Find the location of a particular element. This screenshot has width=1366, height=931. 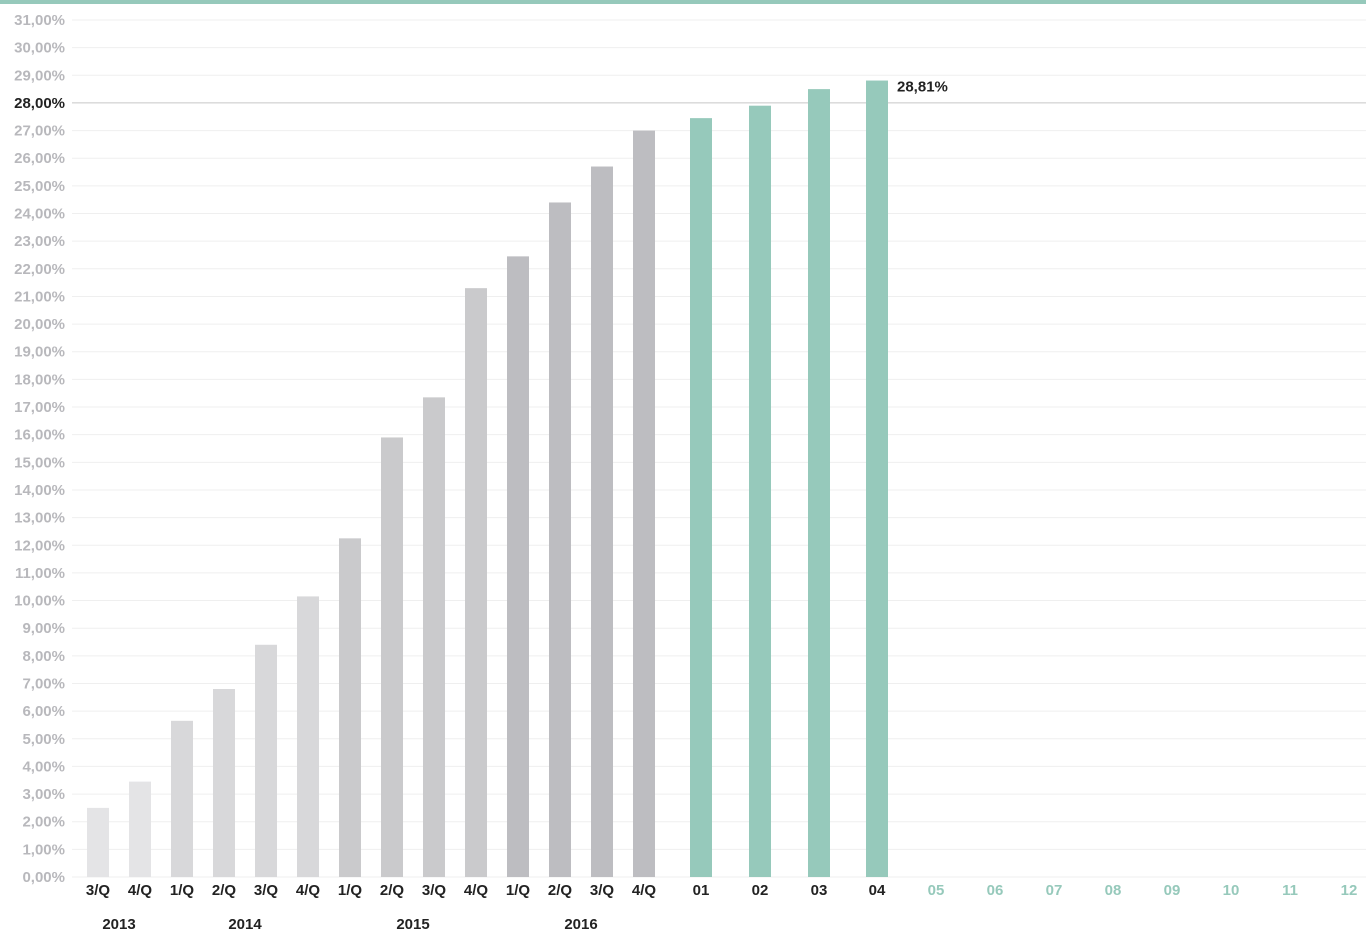

y-tick-label: 10,00% is located at coordinates (39, 601).